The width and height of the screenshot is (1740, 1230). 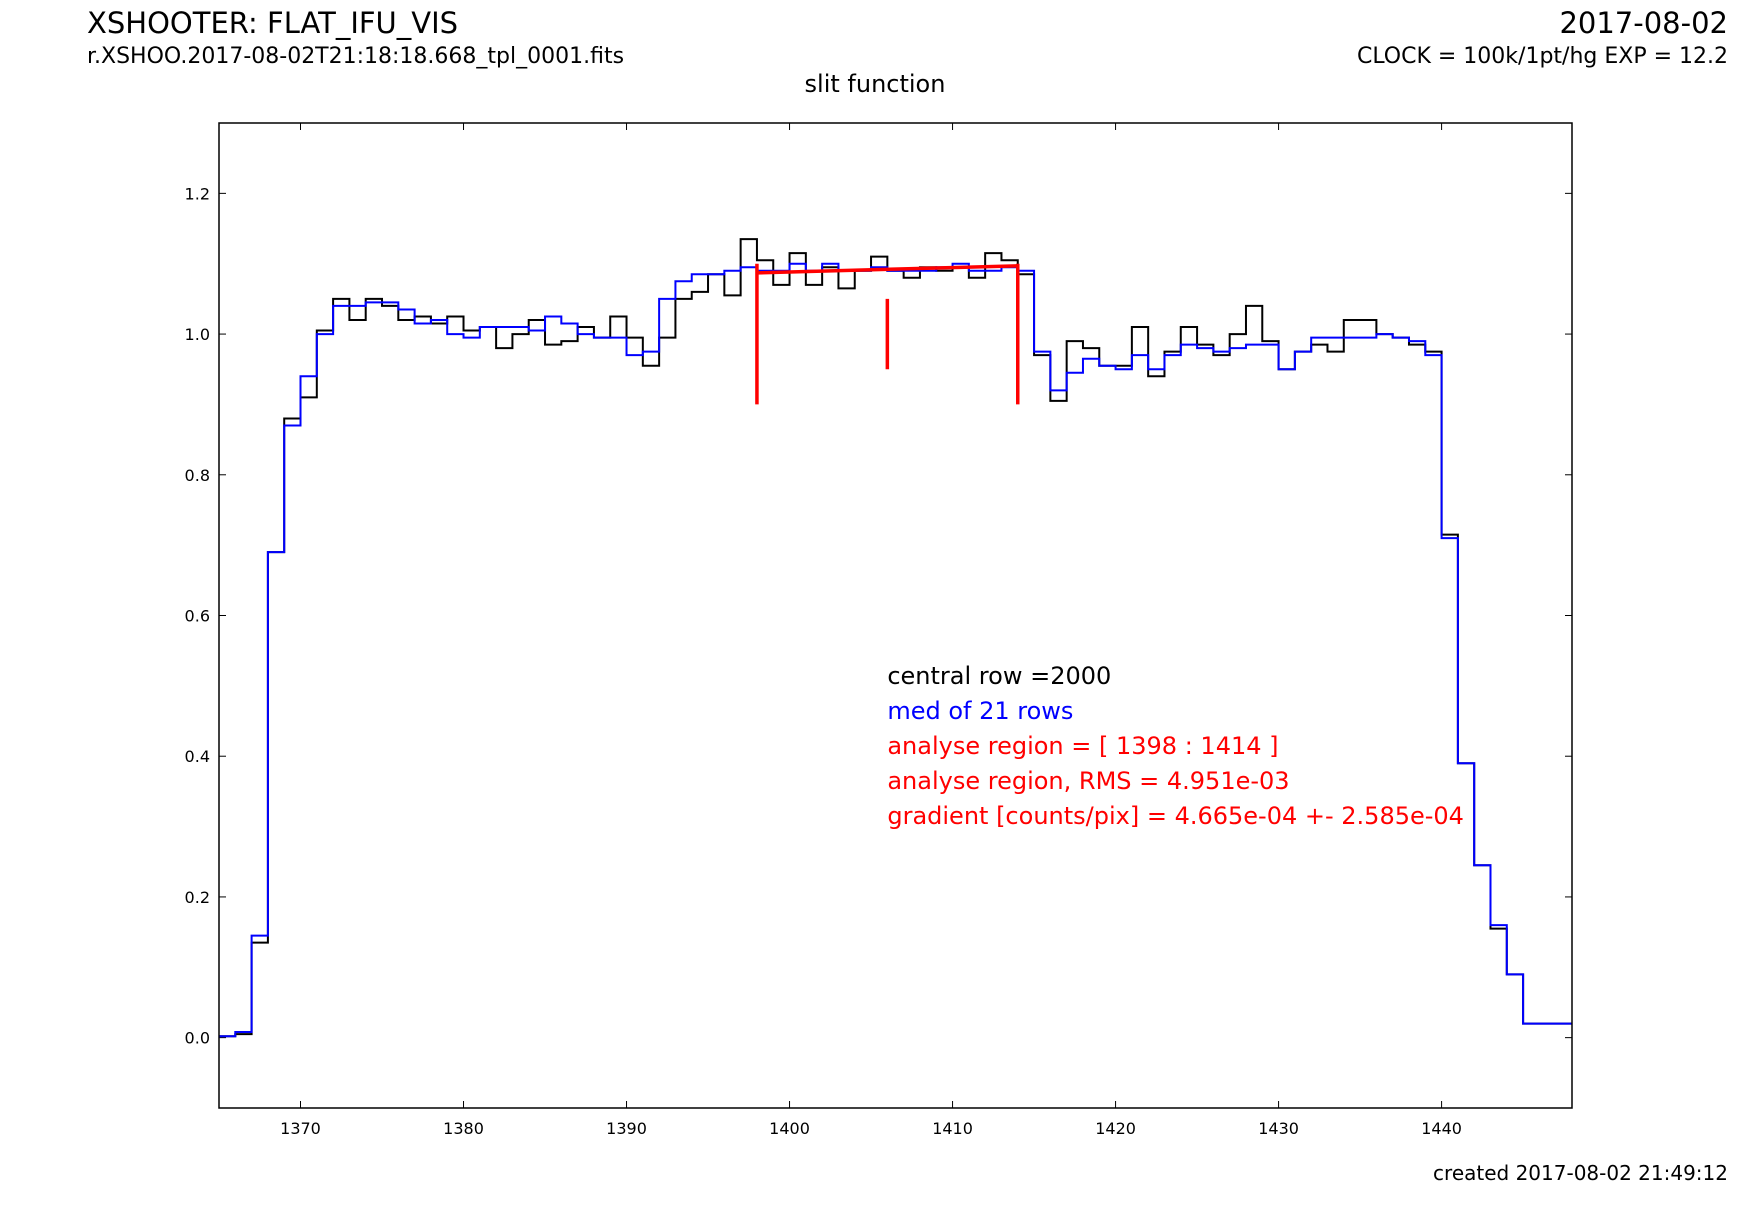 I want to click on y-tick-label: 0.8, so click(x=197, y=475).